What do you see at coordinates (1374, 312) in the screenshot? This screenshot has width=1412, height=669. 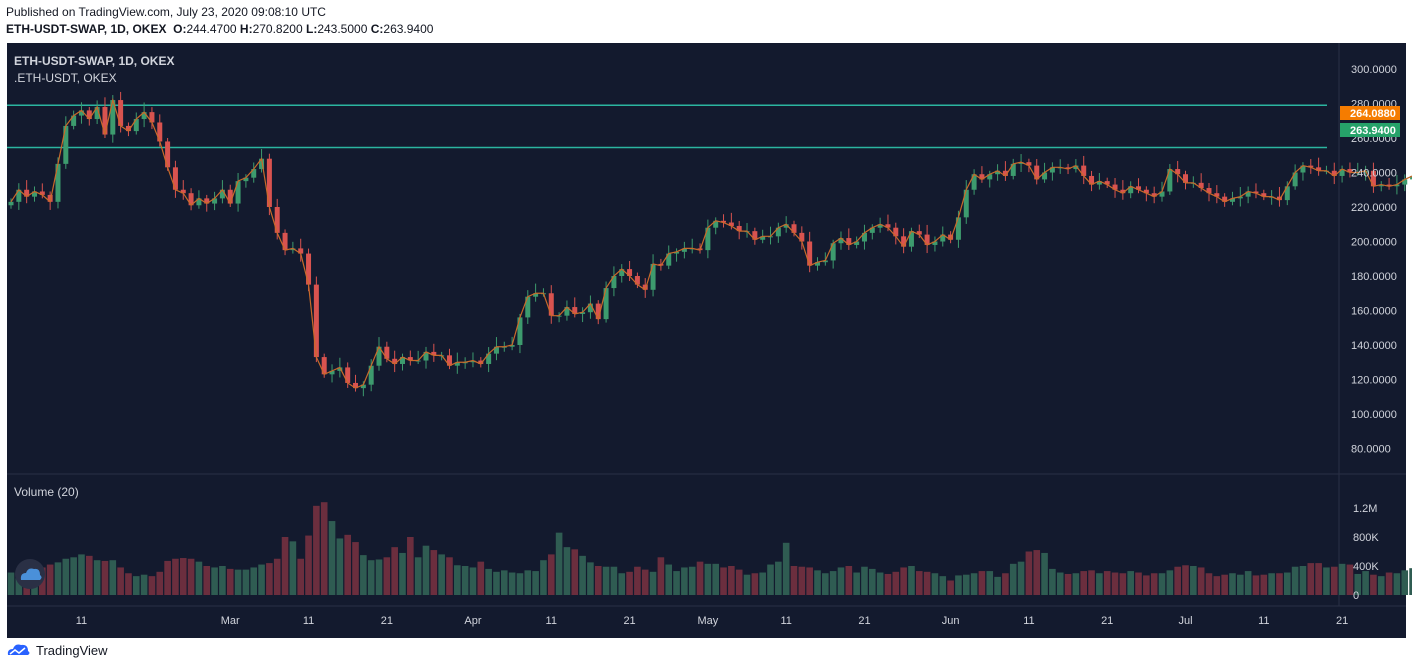 I see `price-tick-label: 160.0000` at bounding box center [1374, 312].